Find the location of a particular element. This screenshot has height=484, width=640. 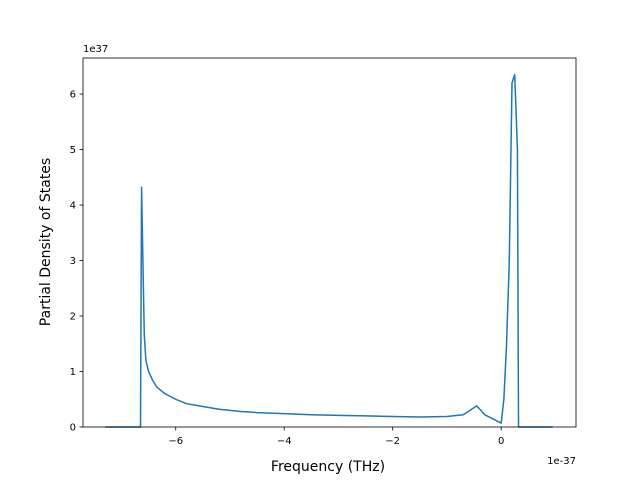

x-tick-label: −6 is located at coordinates (175, 441).